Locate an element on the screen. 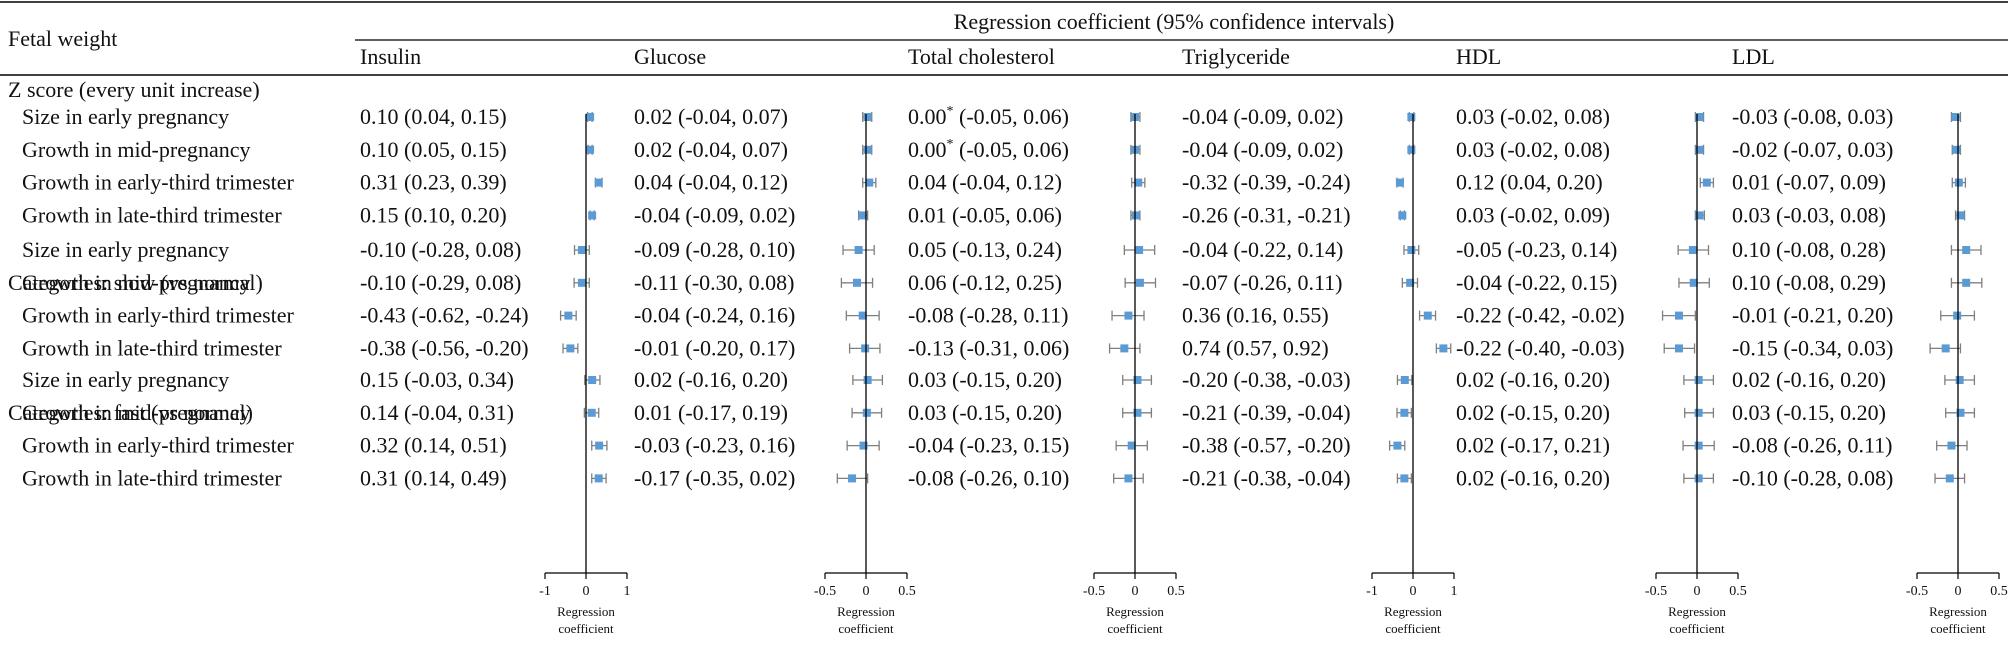  estimate-text: -0.22 (-0.42, -0.02) is located at coordinates (1540, 315).